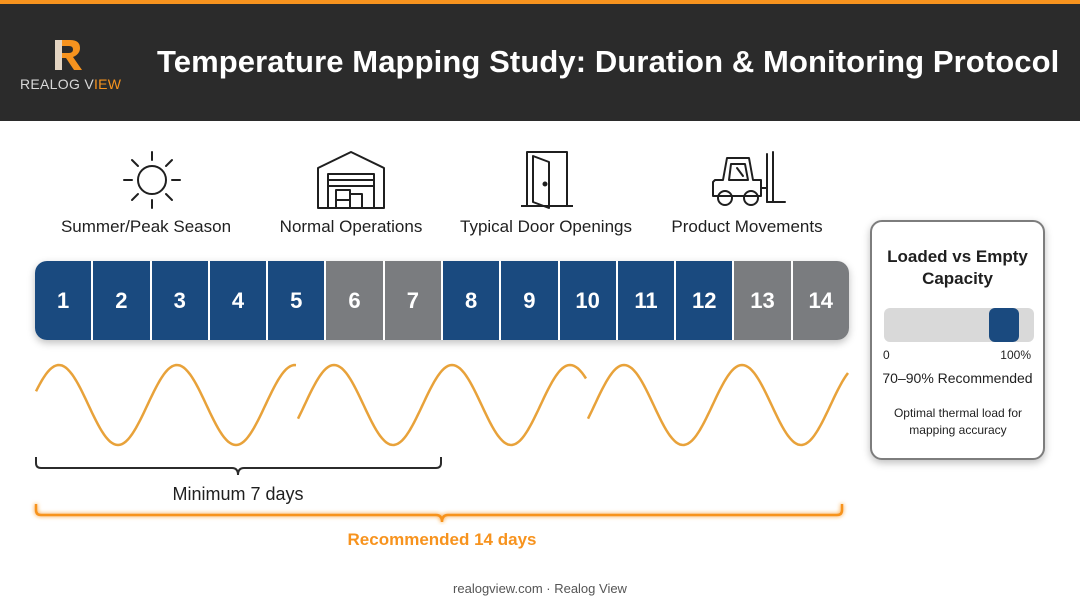  Describe the element at coordinates (71, 84) in the screenshot. I see `logo-text: REALOG VIEW` at that location.